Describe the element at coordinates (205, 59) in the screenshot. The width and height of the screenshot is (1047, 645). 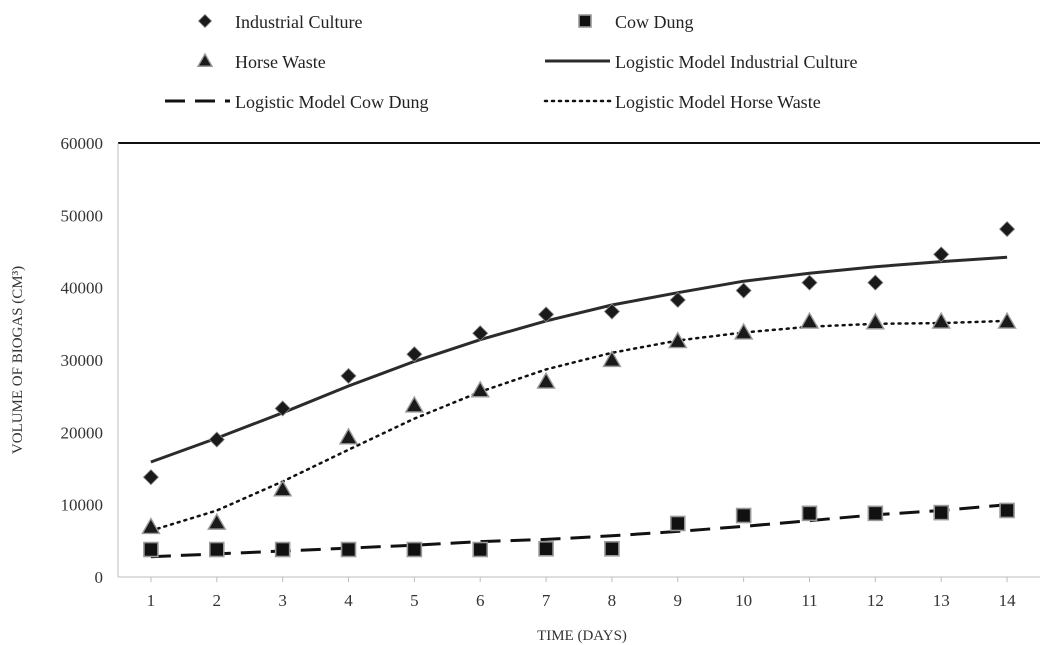
I see `legend-marker-triangle` at that location.